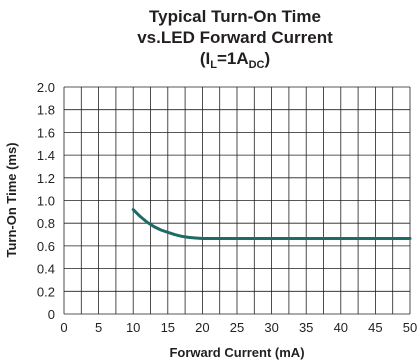  What do you see at coordinates (11, 199) in the screenshot?
I see `y-axis-label: Turn-On Time (ms)` at bounding box center [11, 199].